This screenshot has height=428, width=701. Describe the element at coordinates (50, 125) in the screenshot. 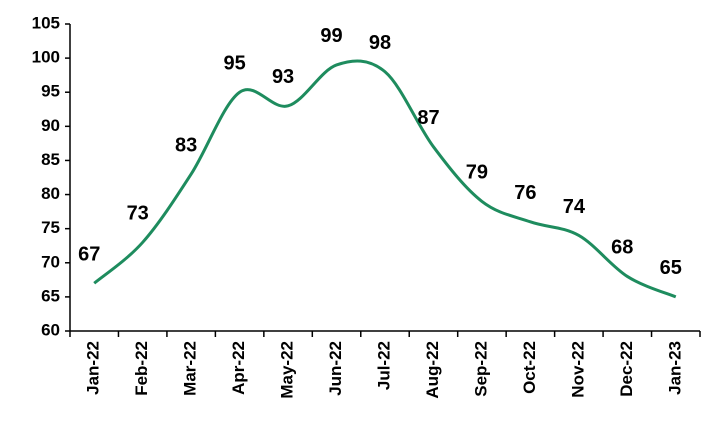

I see `y-tick-label: 90` at that location.